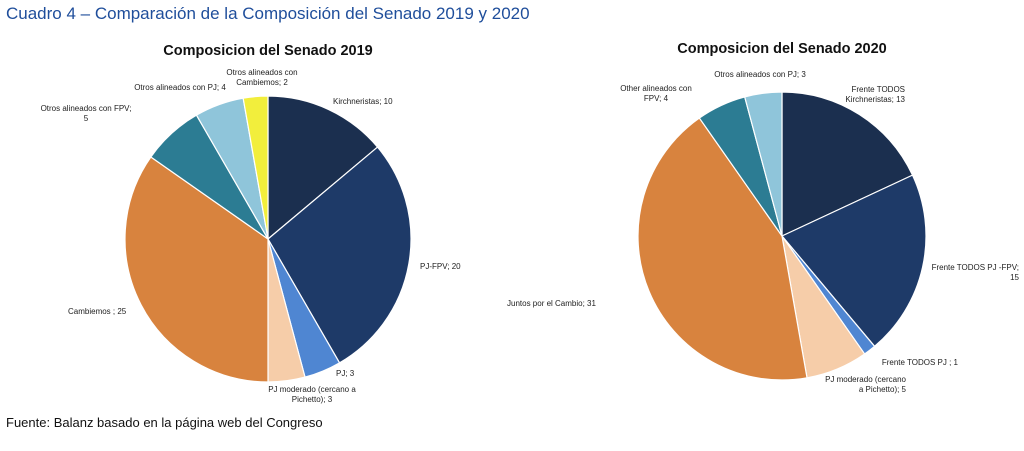 Image resolution: width=1024 pixels, height=451 pixels. I want to click on slice-label: Frente TODOS PJ -FPV; 15, so click(976, 272).